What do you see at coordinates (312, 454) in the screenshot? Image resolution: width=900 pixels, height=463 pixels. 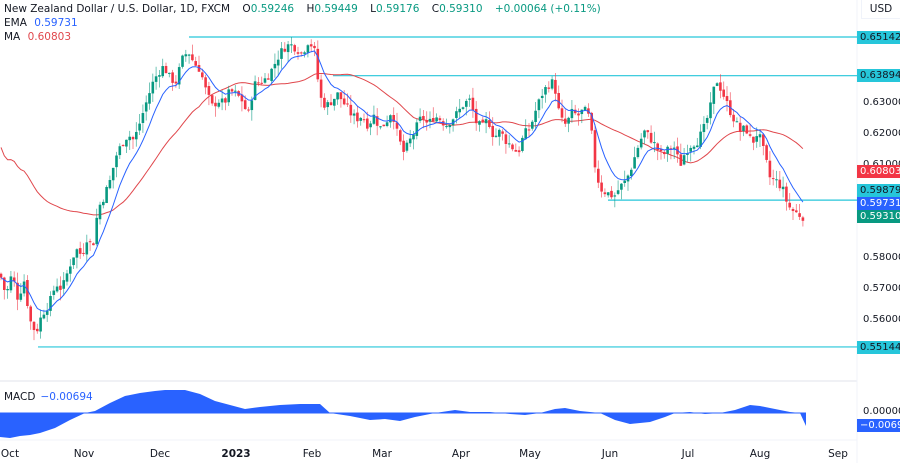 I see `time-label: Feb` at bounding box center [312, 454].